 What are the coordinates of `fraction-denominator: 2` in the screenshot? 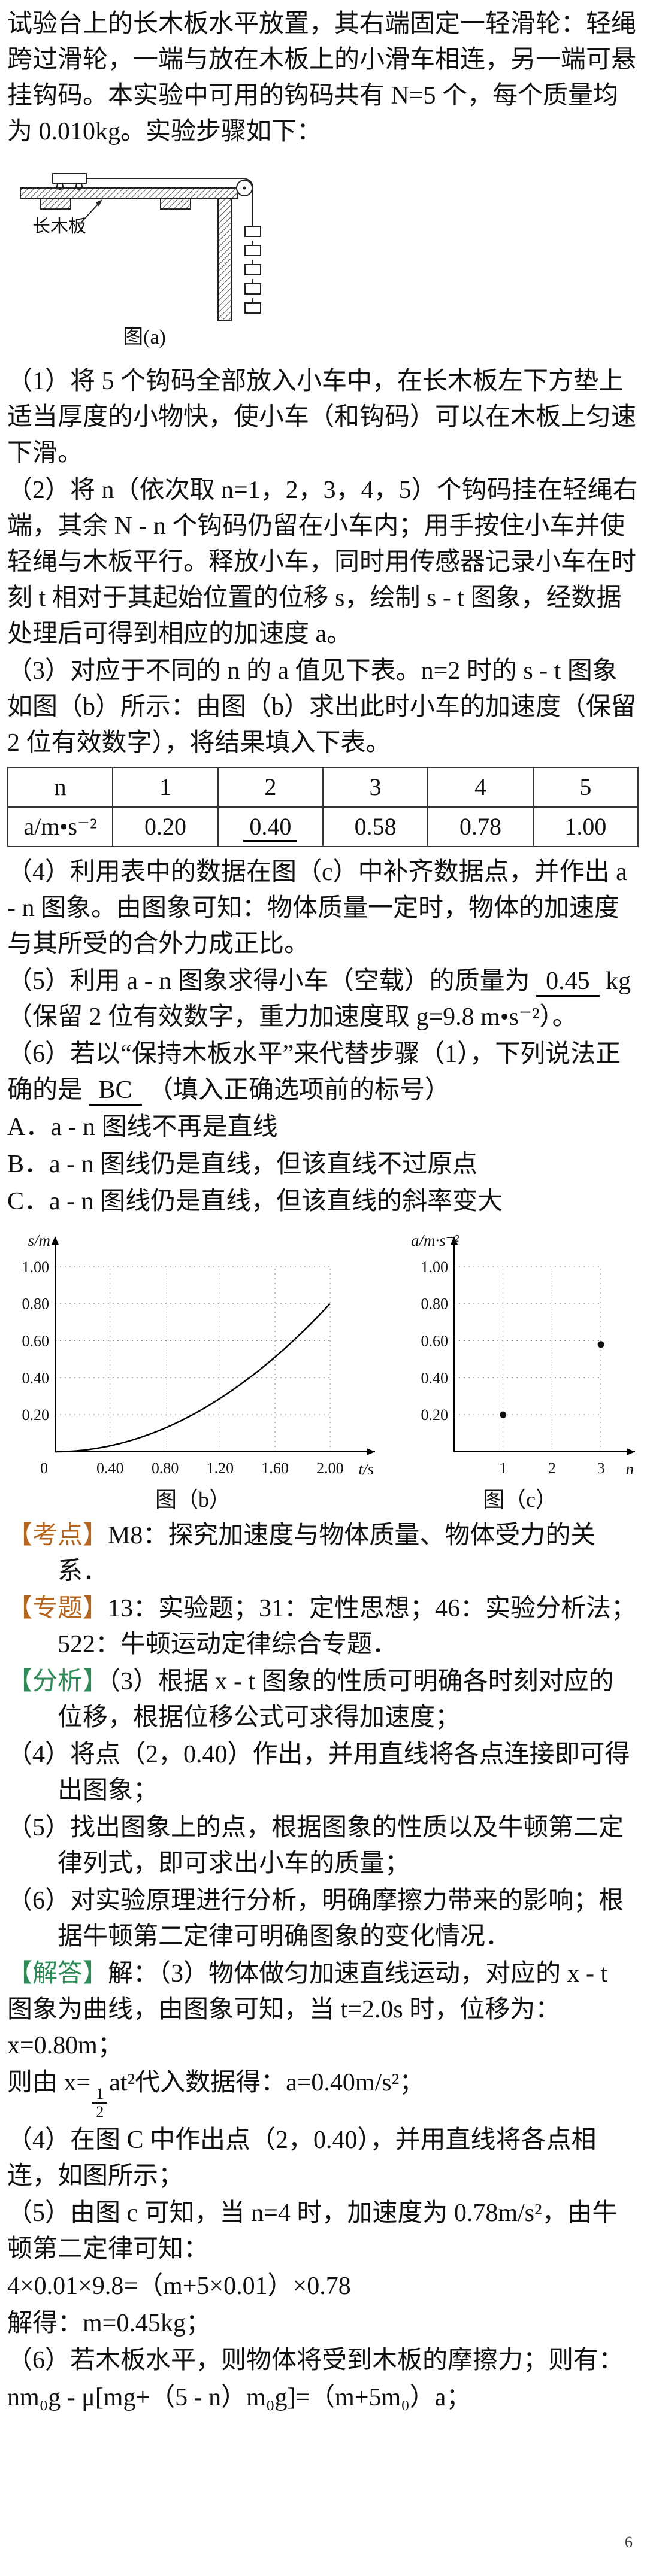 It's located at (100, 2112).